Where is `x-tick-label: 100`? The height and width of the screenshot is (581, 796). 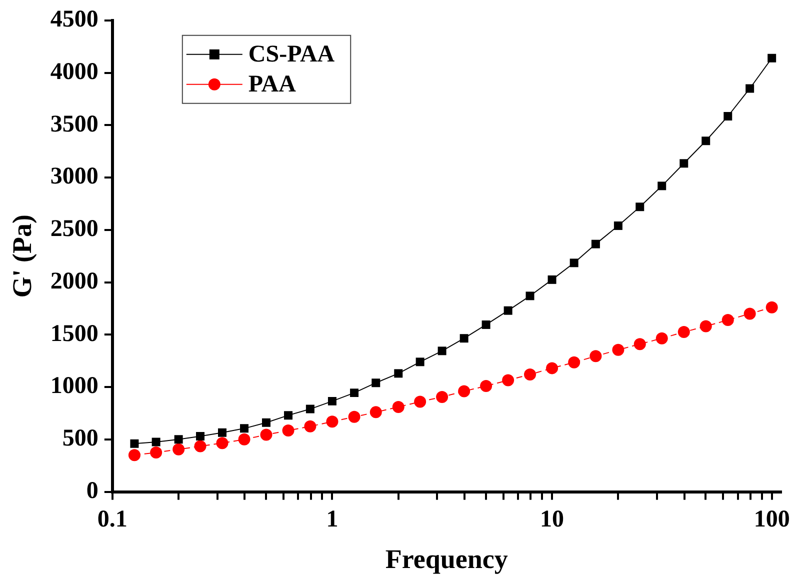 x-tick-label: 100 is located at coordinates (772, 519).